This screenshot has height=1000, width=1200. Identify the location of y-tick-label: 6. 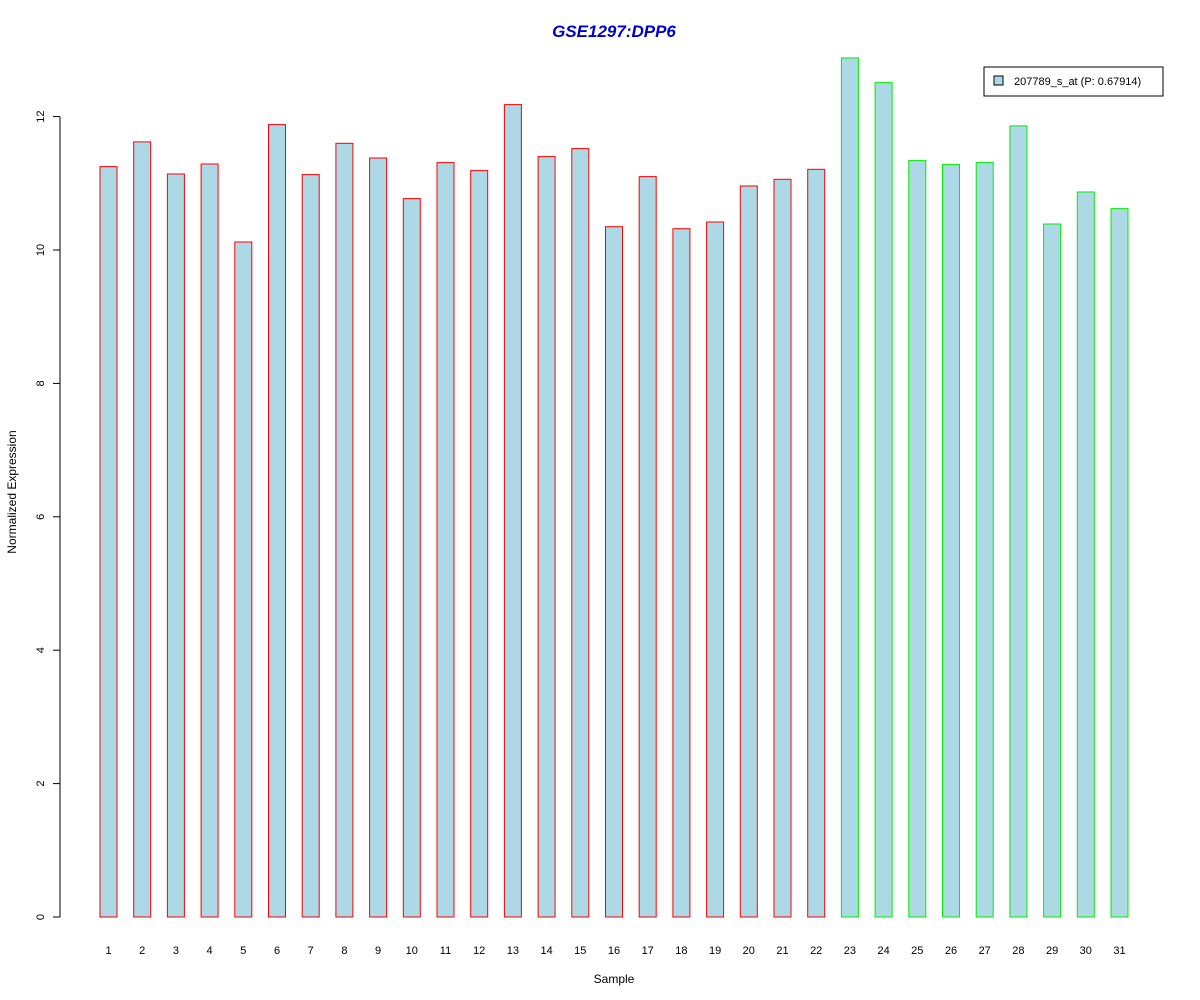
(41, 517).